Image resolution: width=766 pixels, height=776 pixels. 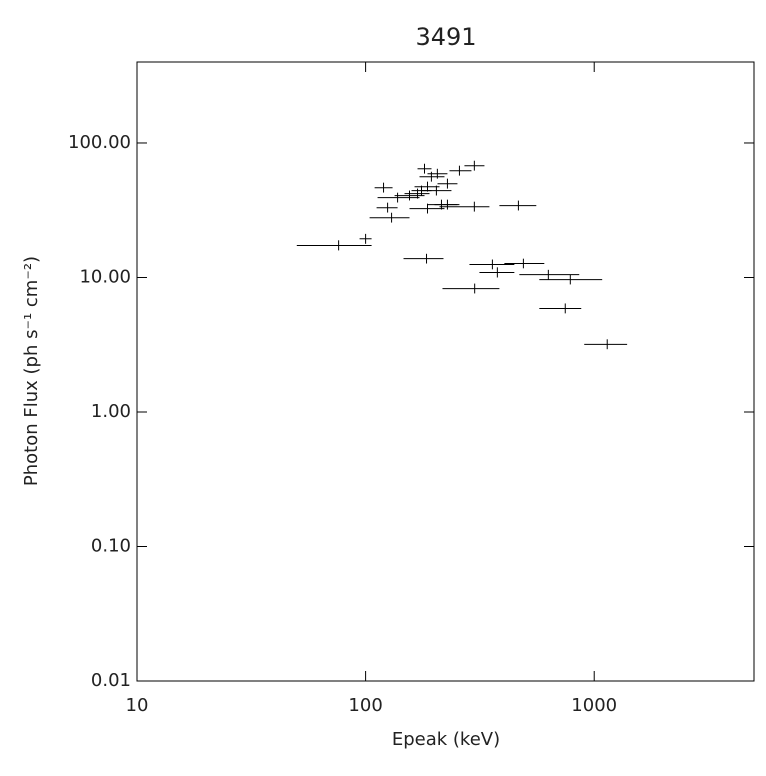 What do you see at coordinates (594, 705) in the screenshot?
I see `x-tick-label: 1000` at bounding box center [594, 705].